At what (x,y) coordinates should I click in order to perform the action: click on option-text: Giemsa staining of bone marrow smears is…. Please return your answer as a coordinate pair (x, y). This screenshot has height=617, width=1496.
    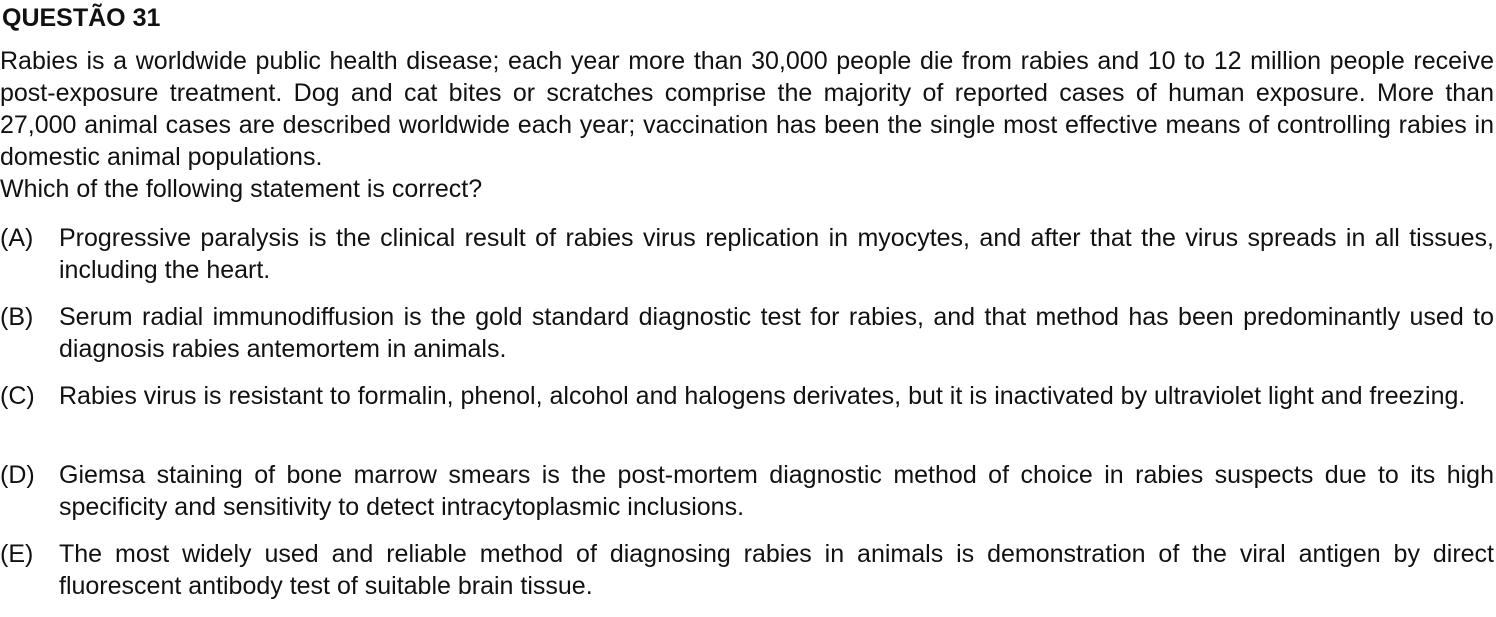
    Looking at the image, I should click on (776, 491).